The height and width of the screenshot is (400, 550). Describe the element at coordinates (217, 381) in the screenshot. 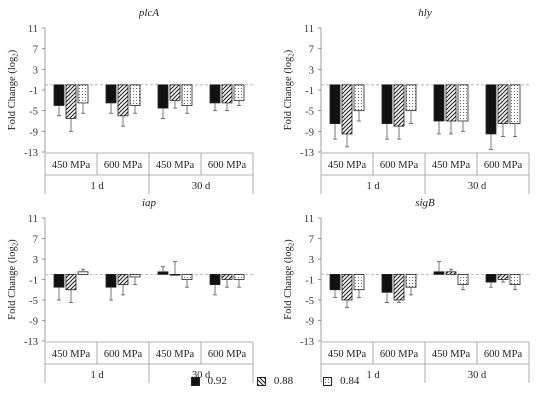

I see `legend-label: 0.92` at that location.